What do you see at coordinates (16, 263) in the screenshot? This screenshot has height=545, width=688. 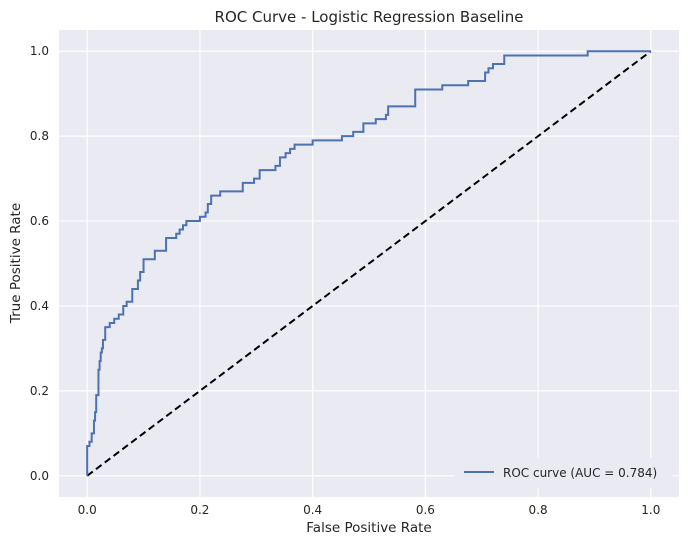 I see `y-axis-label: True Positive Rate` at bounding box center [16, 263].